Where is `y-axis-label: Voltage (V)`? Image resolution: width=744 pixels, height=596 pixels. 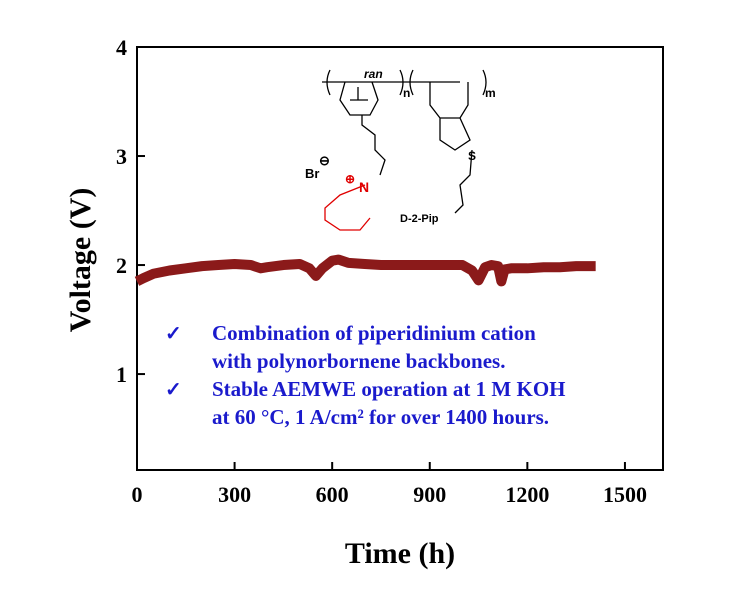
y-axis-label: Voltage (V) is located at coordinates (80, 260).